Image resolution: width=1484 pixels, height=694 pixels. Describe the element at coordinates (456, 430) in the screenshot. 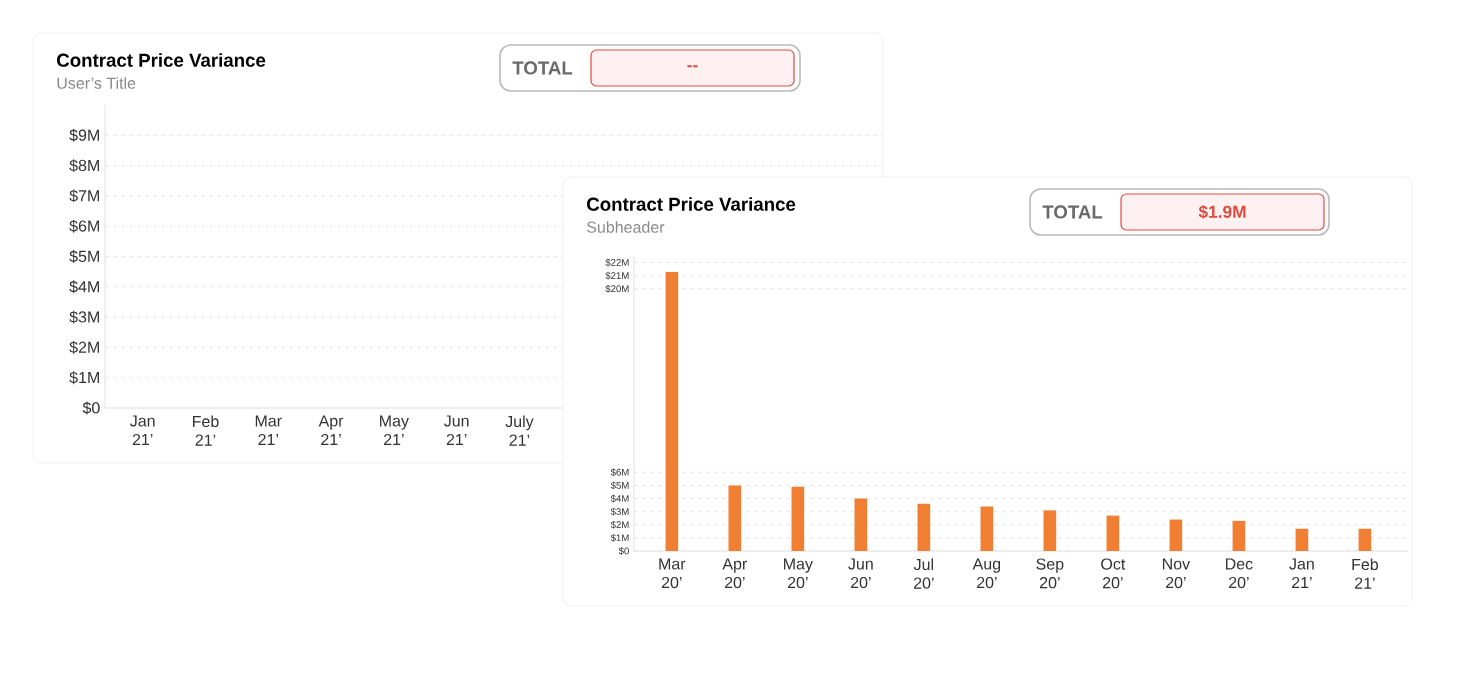

I see `x-tick-label: Jun 21’` at that location.